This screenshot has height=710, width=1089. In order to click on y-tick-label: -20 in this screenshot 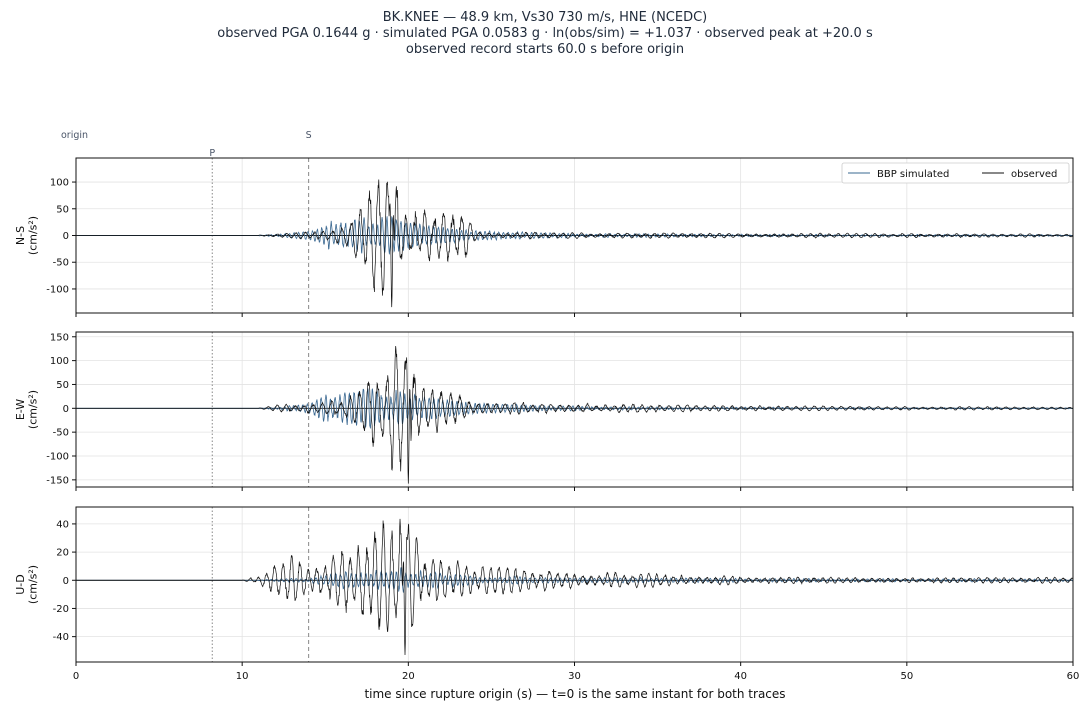, I will do `click(61, 609)`.